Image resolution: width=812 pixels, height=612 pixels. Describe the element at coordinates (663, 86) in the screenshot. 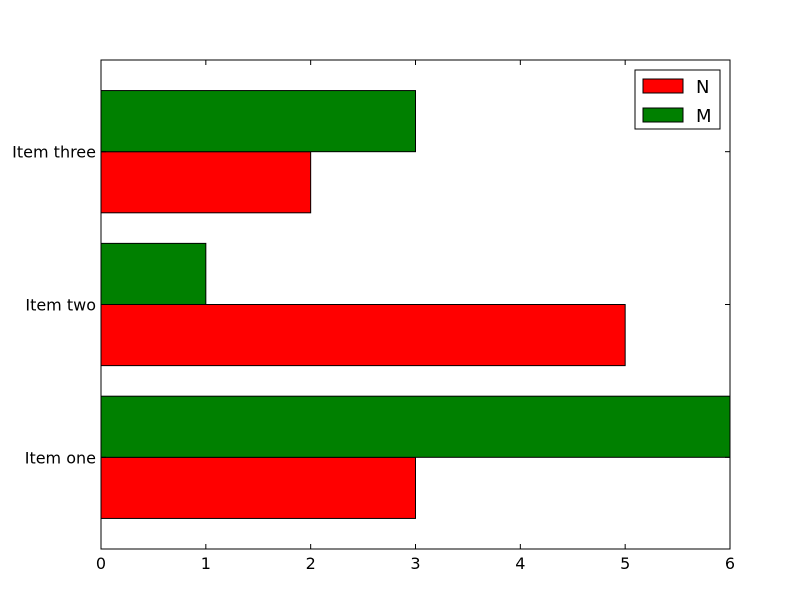

I see `legend-swatch-n` at that location.